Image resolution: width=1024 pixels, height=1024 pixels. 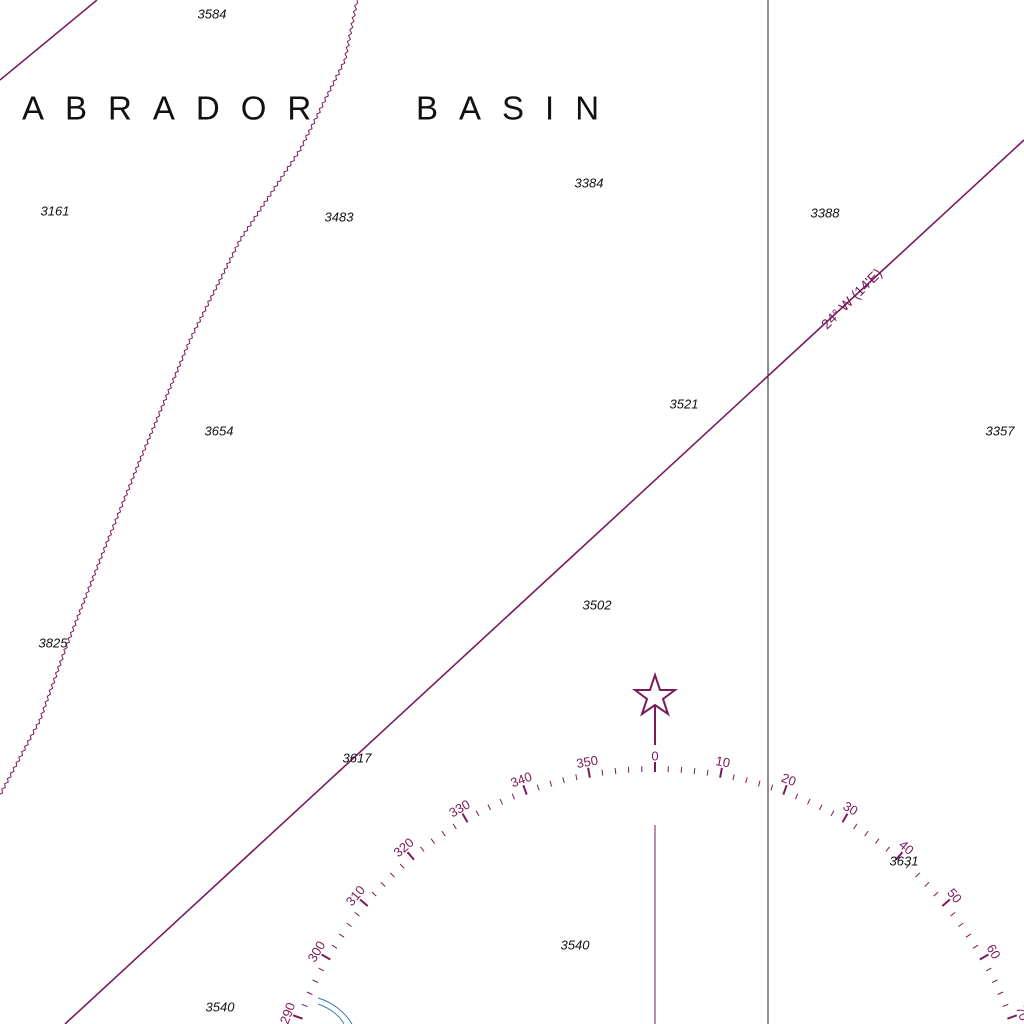 What do you see at coordinates (288, 1012) in the screenshot?
I see `compass-label: 290` at bounding box center [288, 1012].